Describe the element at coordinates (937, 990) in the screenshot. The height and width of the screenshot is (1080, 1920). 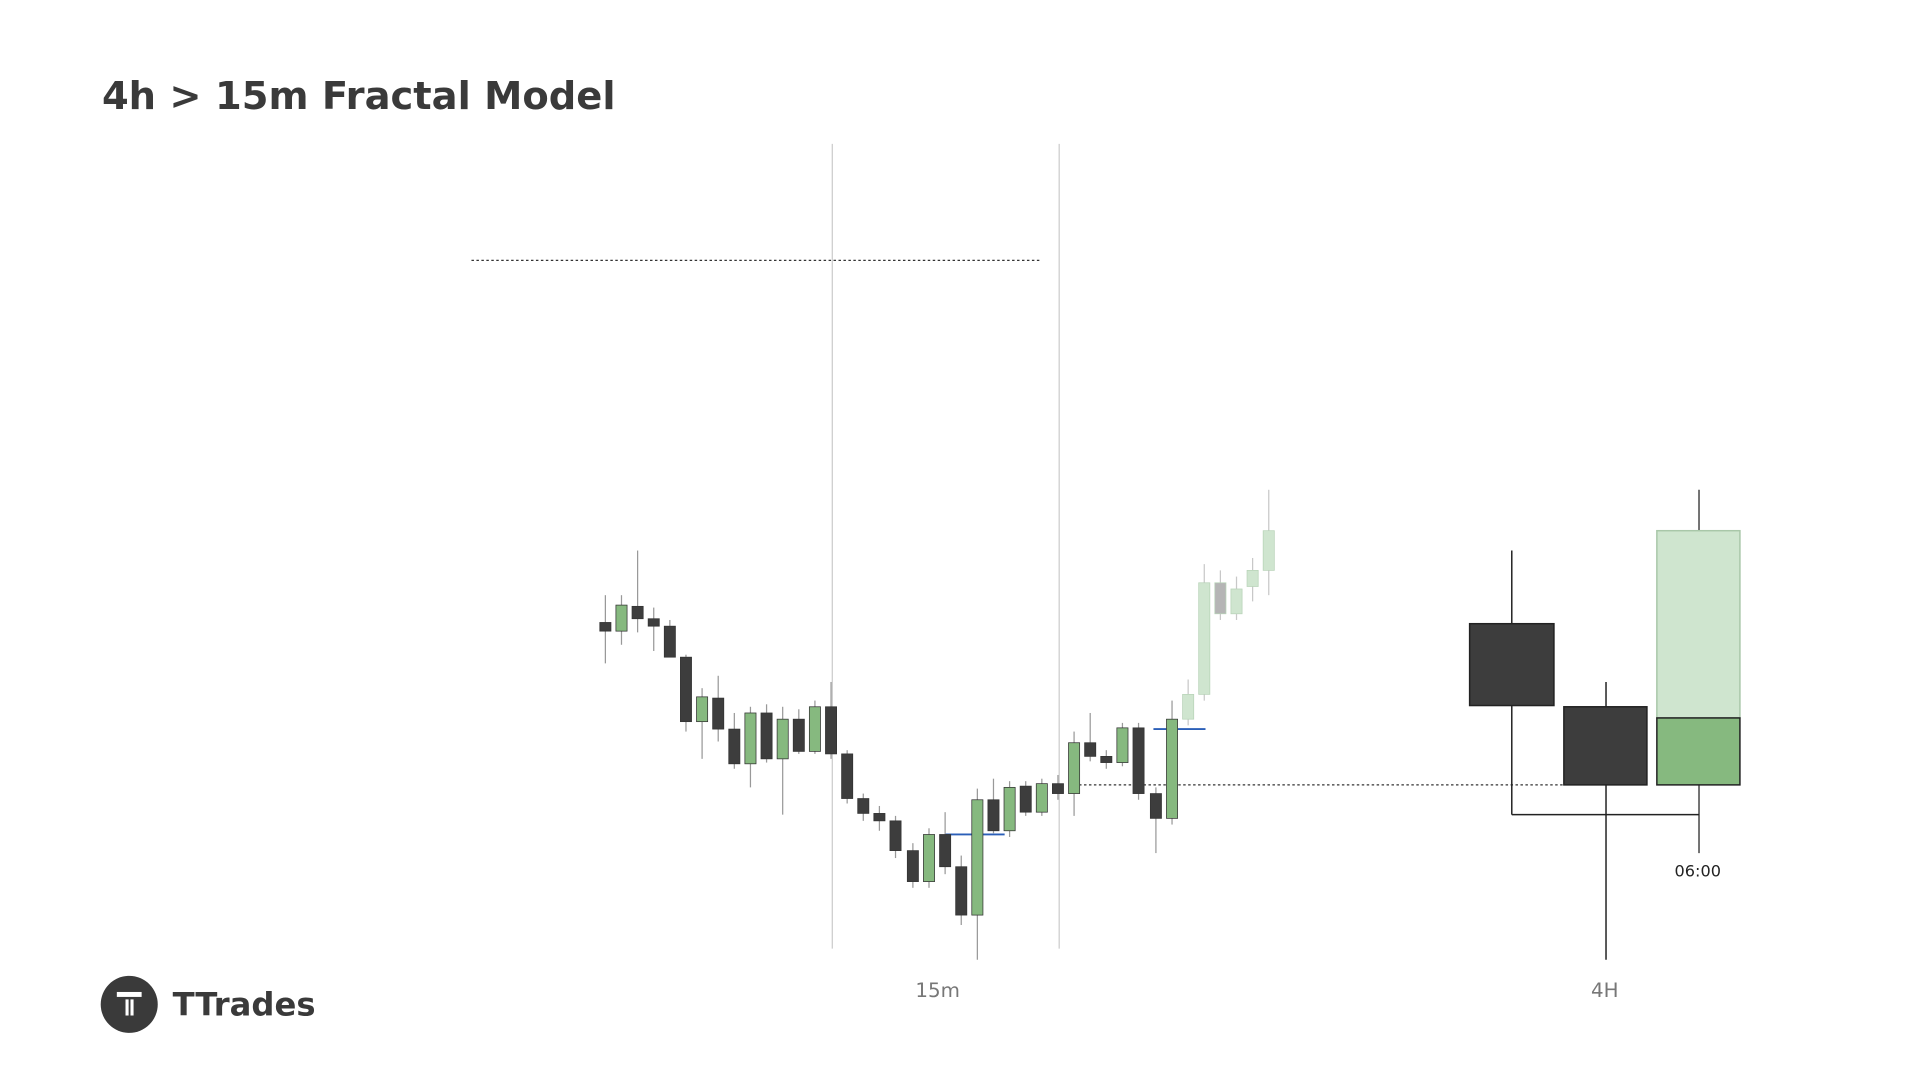
I see `ltf-label: 15m` at that location.